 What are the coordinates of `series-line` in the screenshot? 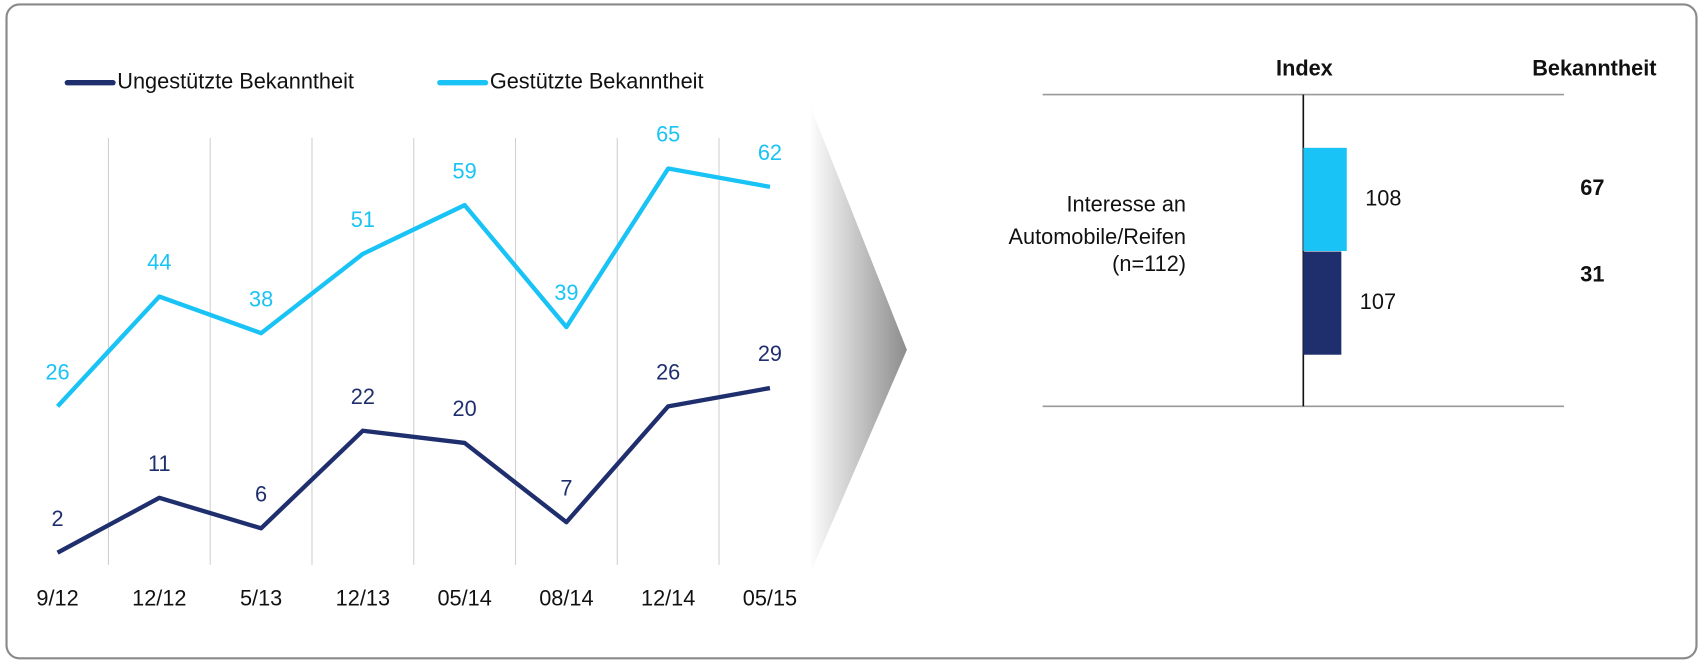 It's located at (413, 470).